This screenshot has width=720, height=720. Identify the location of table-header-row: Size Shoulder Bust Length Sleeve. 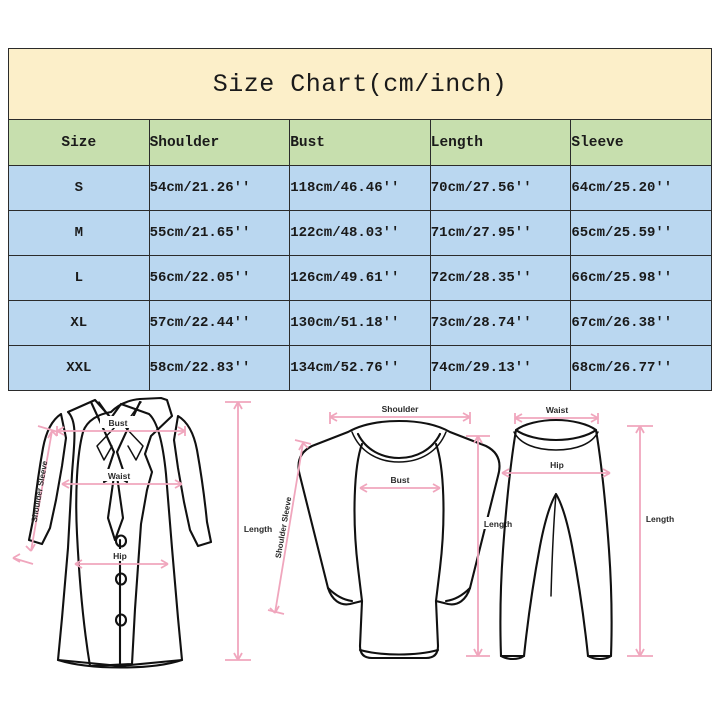
(360, 142).